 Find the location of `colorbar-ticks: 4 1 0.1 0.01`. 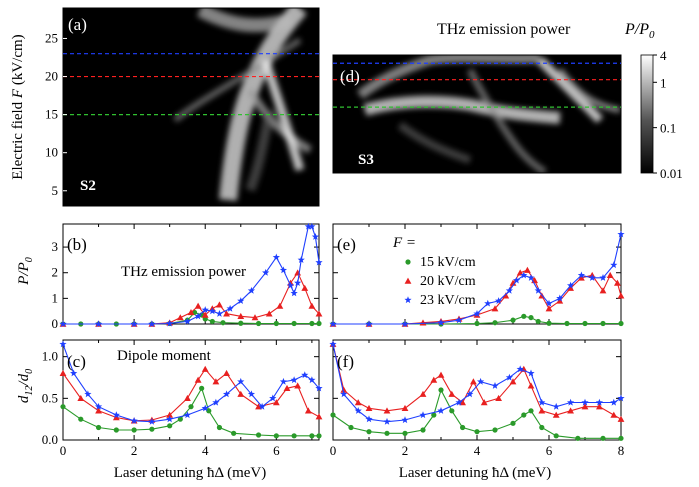

colorbar-ticks: 4 1 0.1 0.01 is located at coordinates (668, 114).